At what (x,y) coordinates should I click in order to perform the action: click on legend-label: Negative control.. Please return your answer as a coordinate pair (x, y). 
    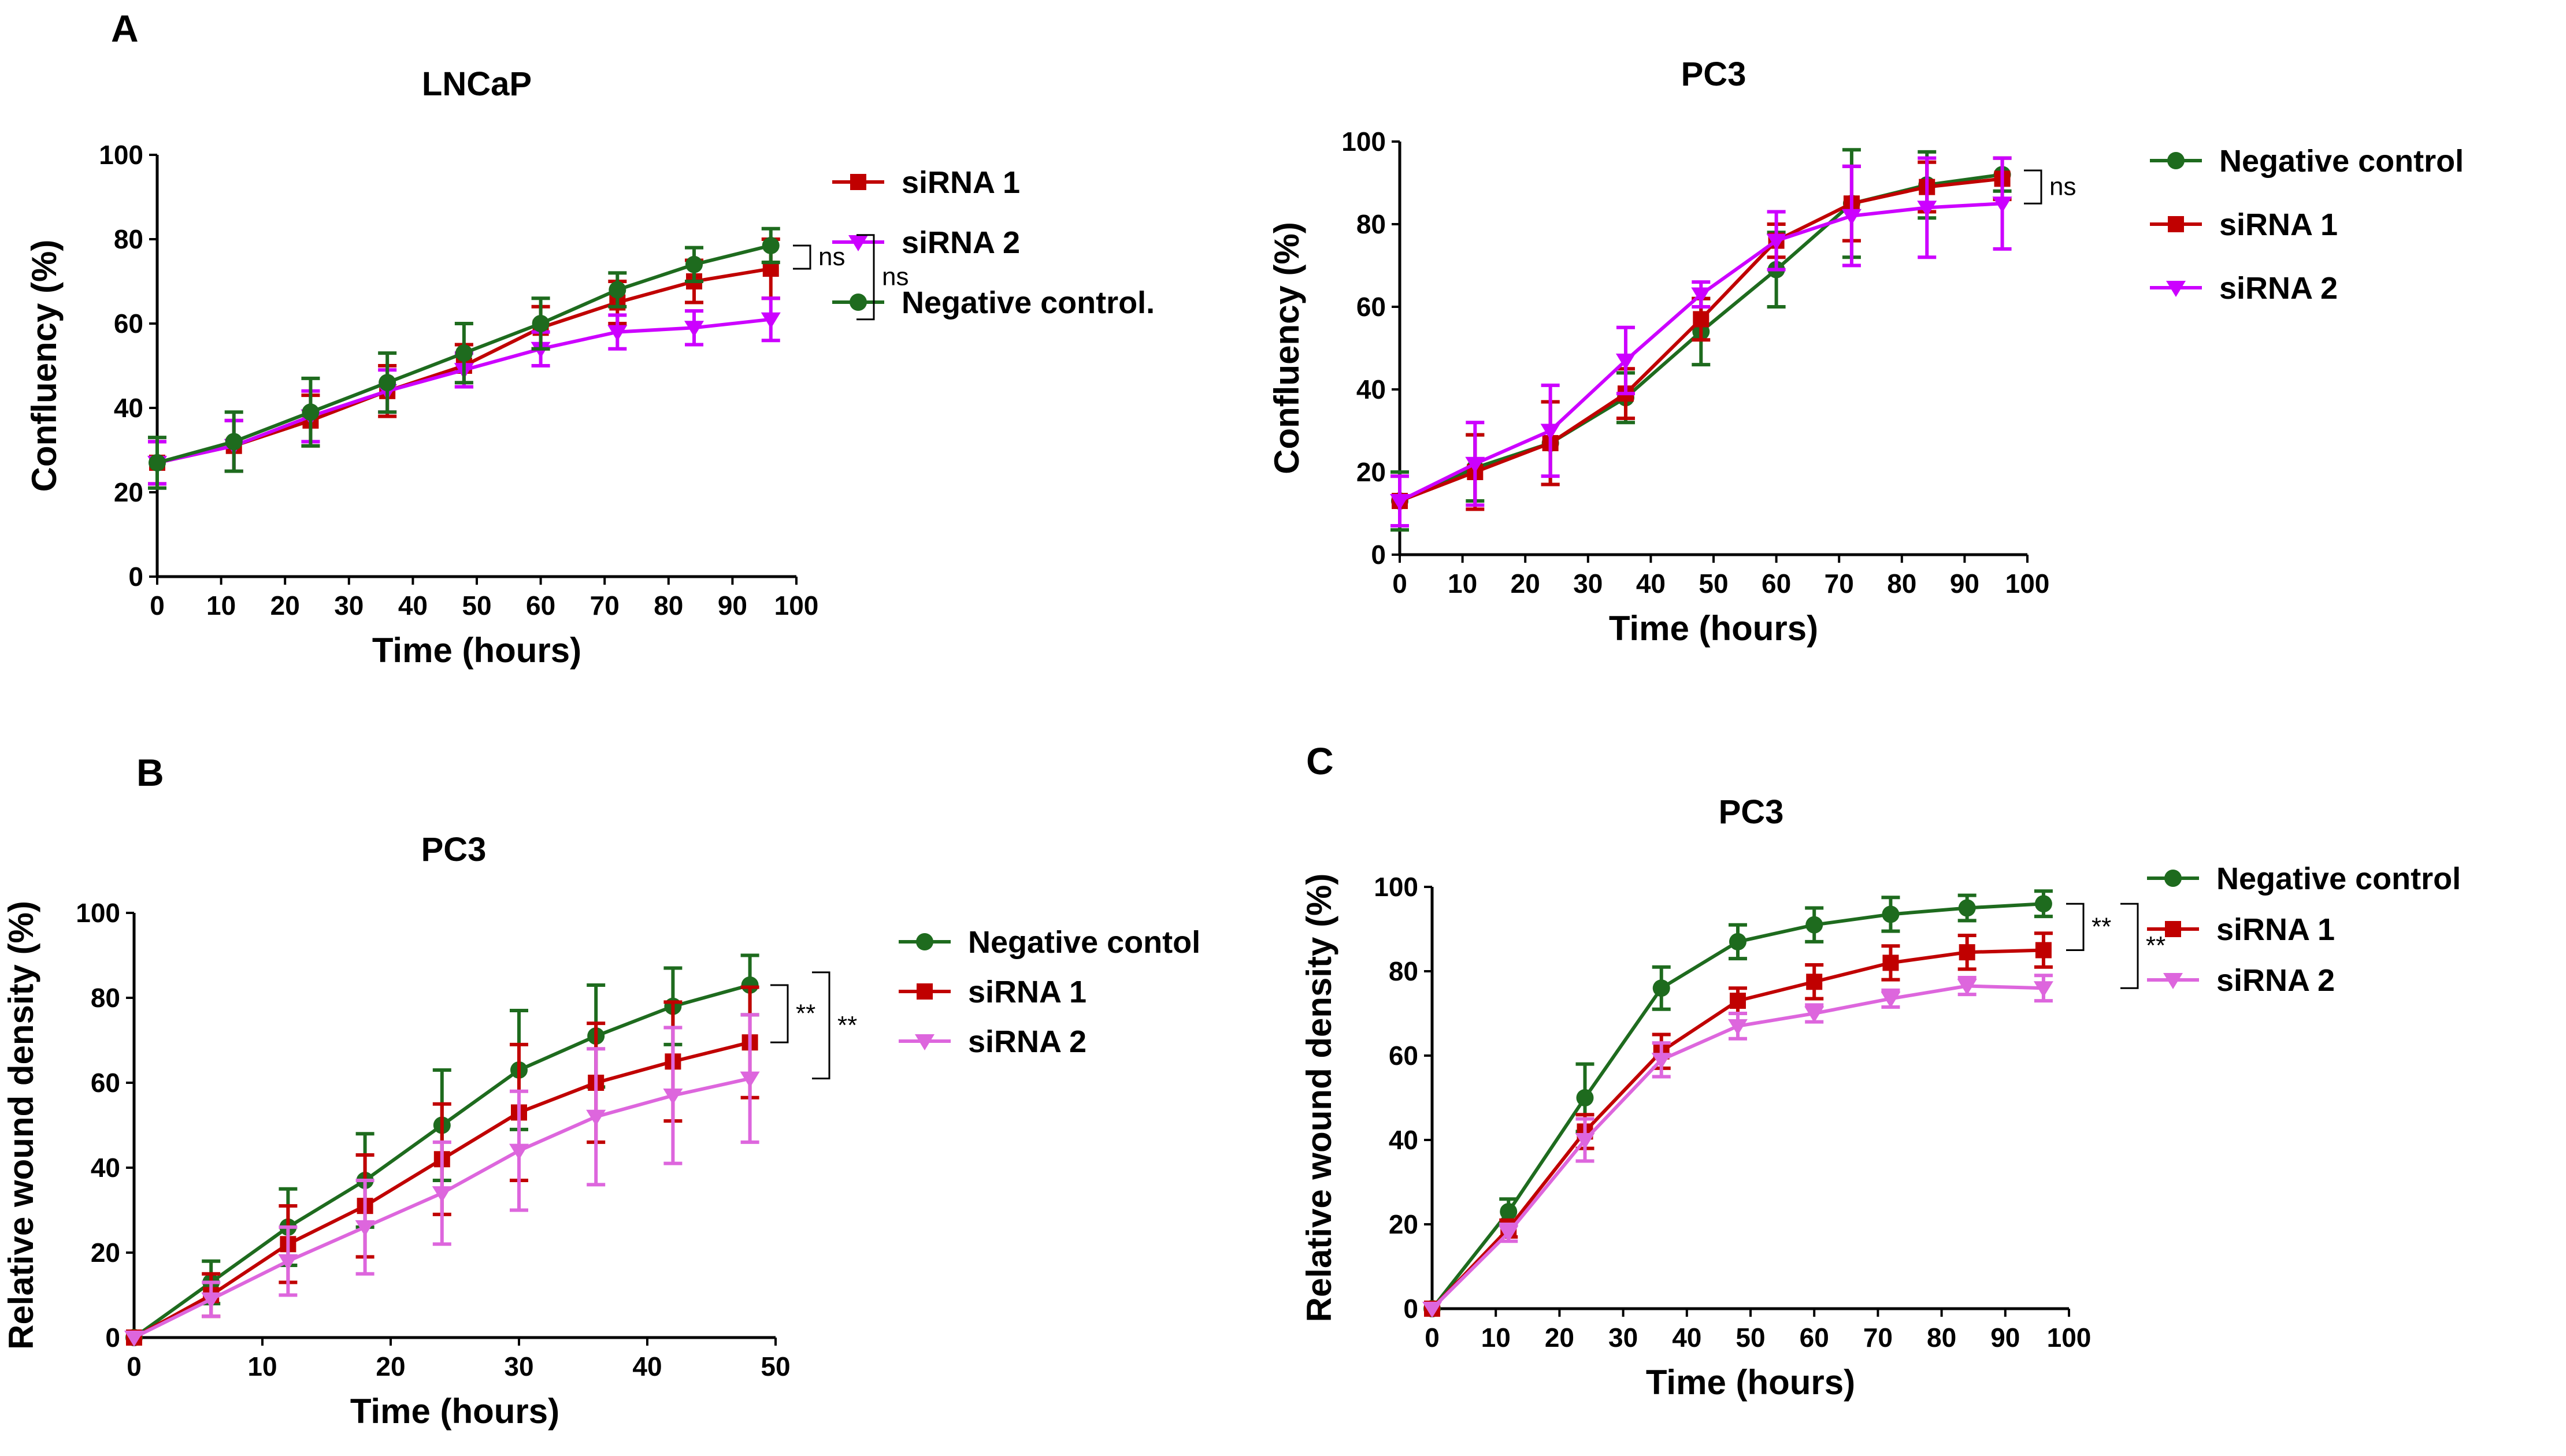
    Looking at the image, I should click on (1028, 302).